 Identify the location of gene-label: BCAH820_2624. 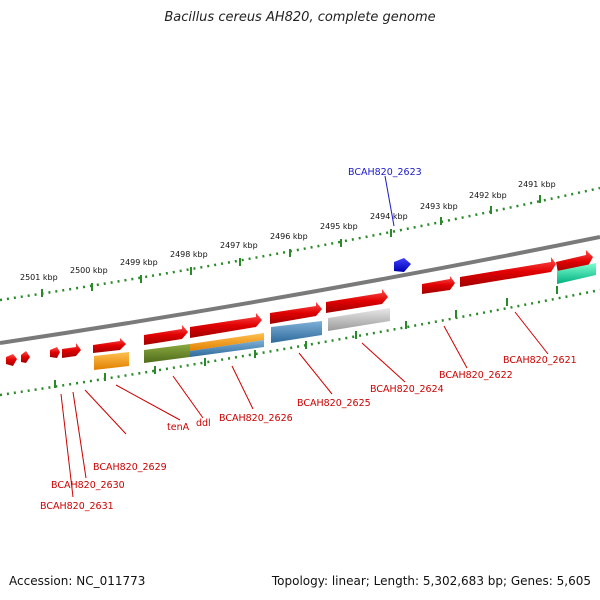
(407, 389).